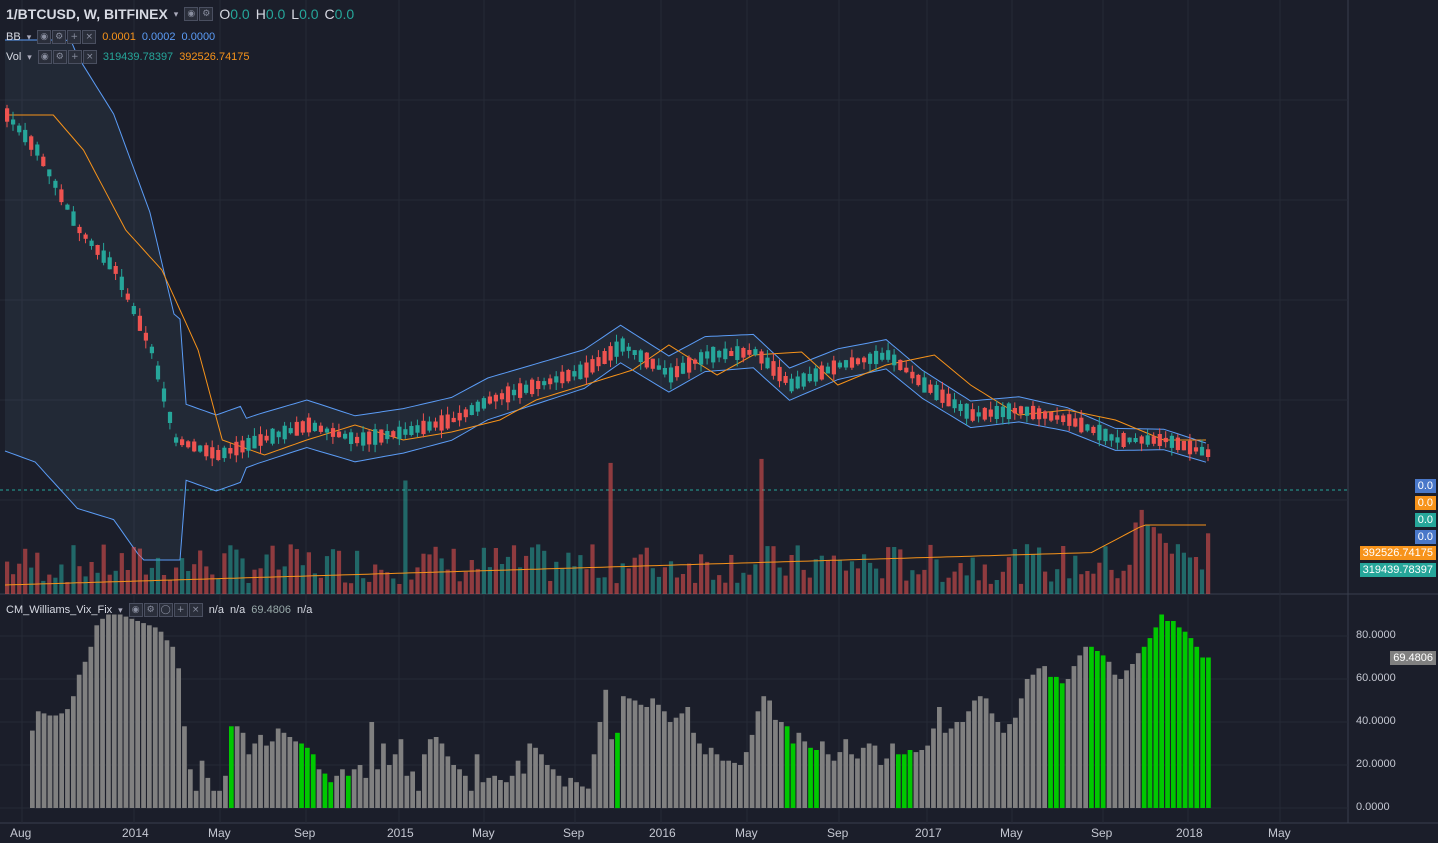  I want to click on time-axis-label: Sep, so click(305, 833).